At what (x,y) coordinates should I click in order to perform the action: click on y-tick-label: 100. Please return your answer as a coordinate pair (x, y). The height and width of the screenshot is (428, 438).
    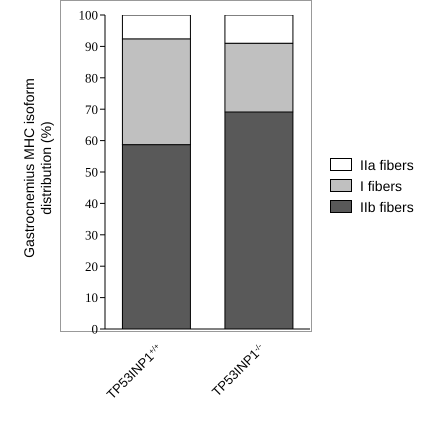
    Looking at the image, I should click on (88, 15).